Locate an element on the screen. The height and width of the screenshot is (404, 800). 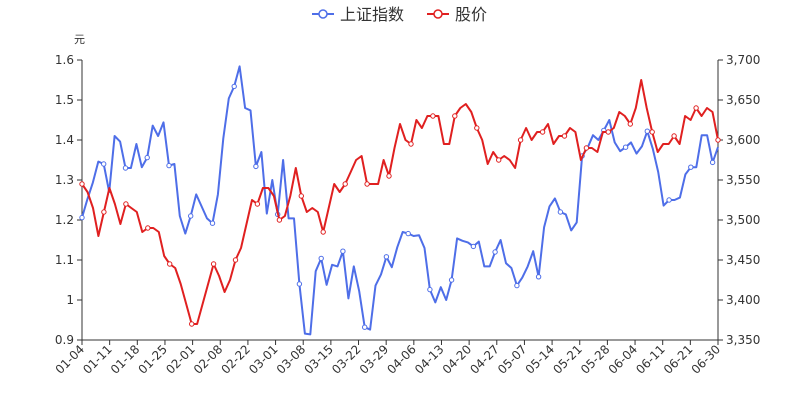
y-right-tick-label: 3,450 is located at coordinates (743, 260).